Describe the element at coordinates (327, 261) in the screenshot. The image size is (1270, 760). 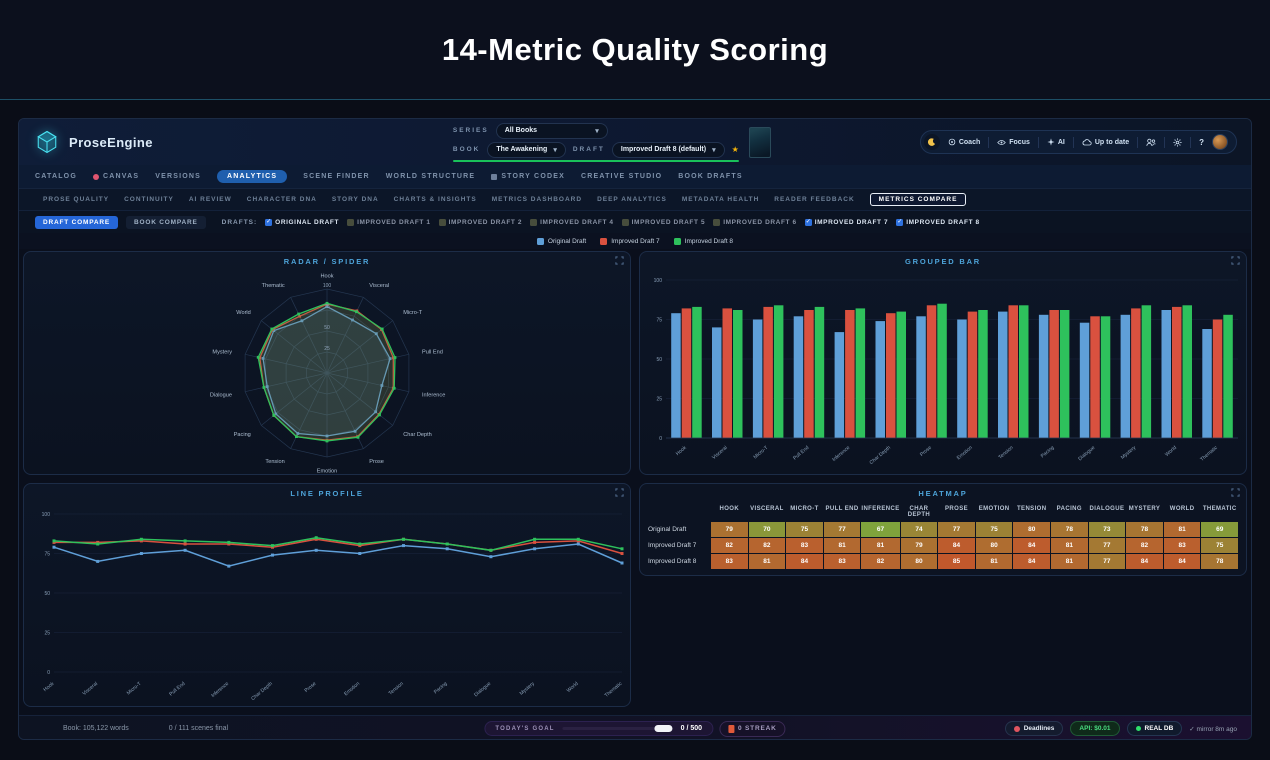
I see `radar-panel-title: RADAR / SPIDER` at that location.